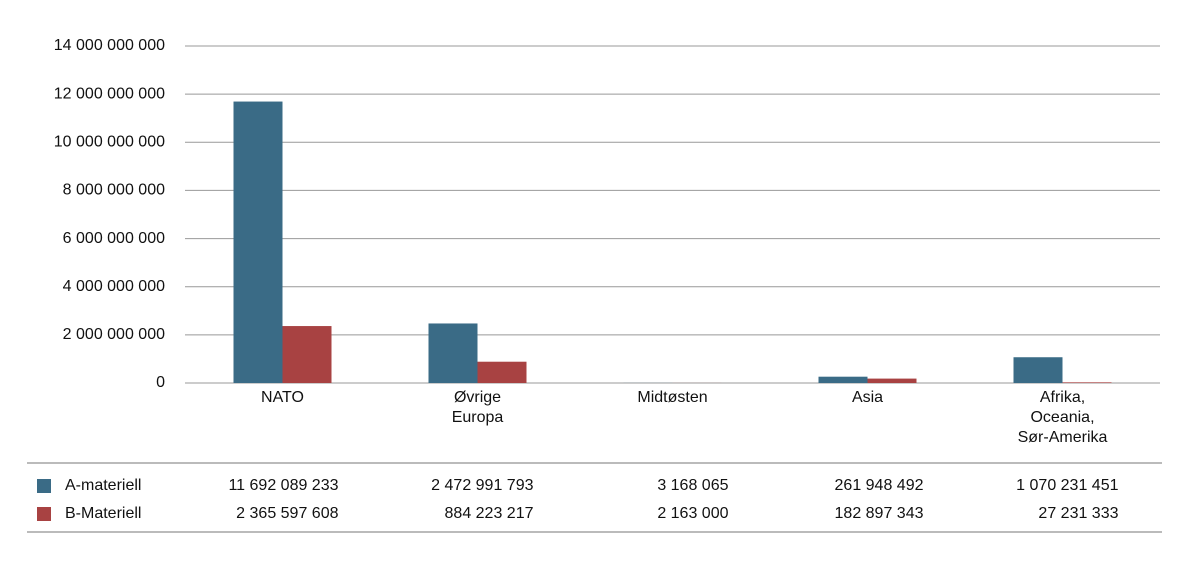  Describe the element at coordinates (282, 397) in the screenshot. I see `x-tick-label: NATO` at that location.